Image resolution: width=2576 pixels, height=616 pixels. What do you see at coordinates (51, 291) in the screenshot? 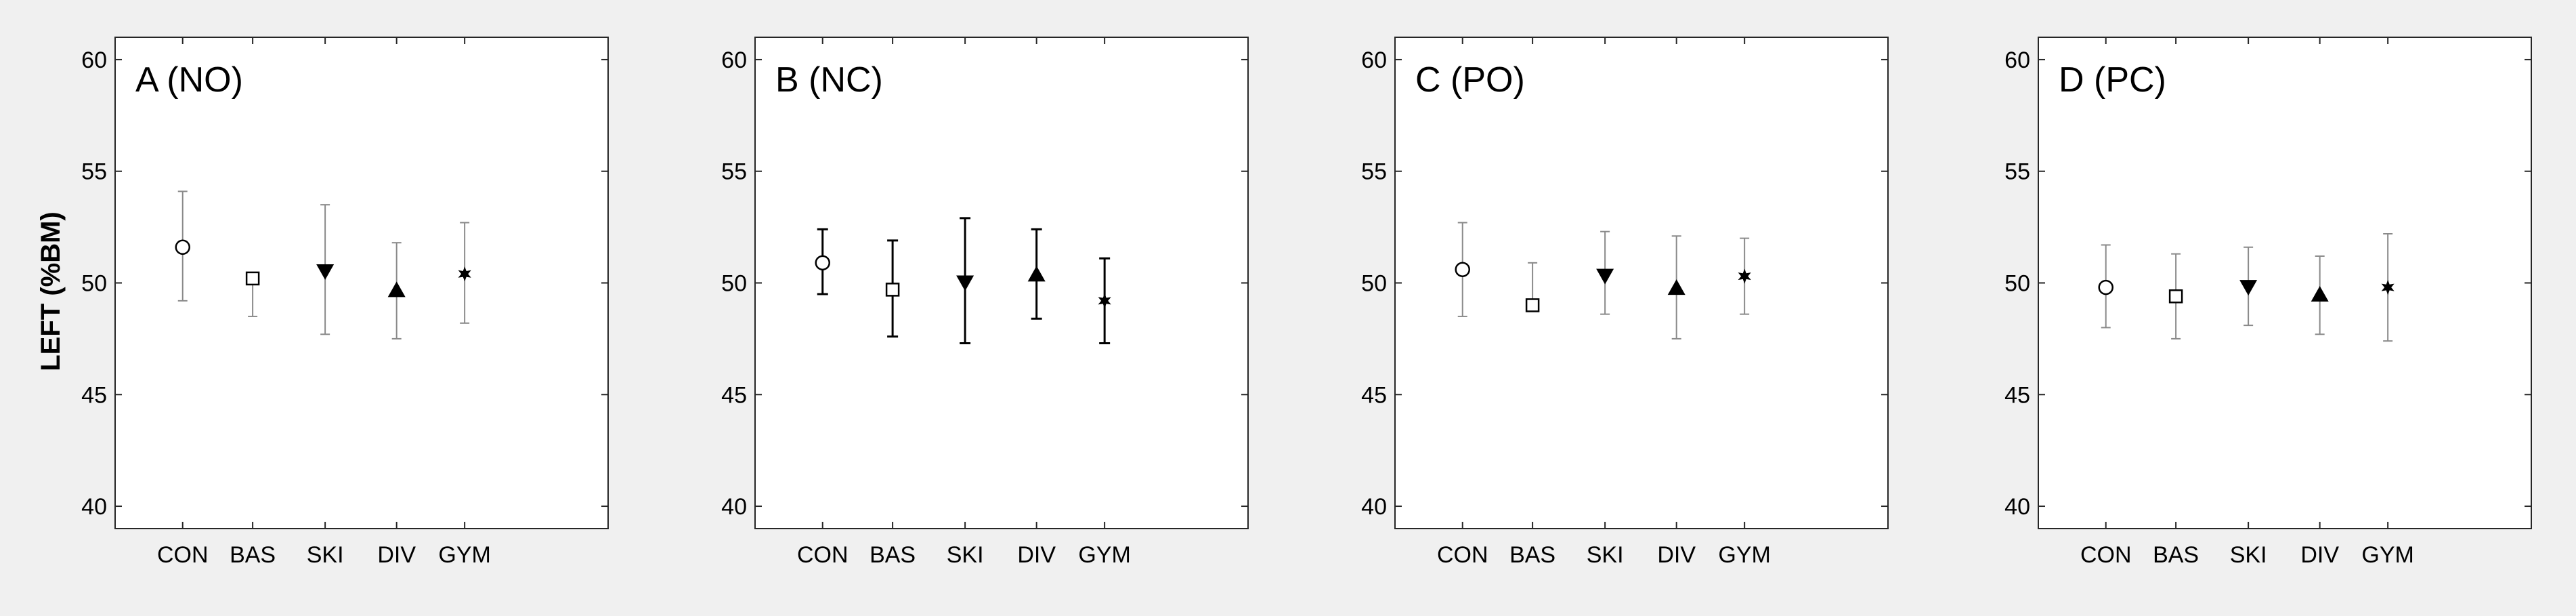
I see `y-axis-label: LEFT (%BM)` at bounding box center [51, 291].